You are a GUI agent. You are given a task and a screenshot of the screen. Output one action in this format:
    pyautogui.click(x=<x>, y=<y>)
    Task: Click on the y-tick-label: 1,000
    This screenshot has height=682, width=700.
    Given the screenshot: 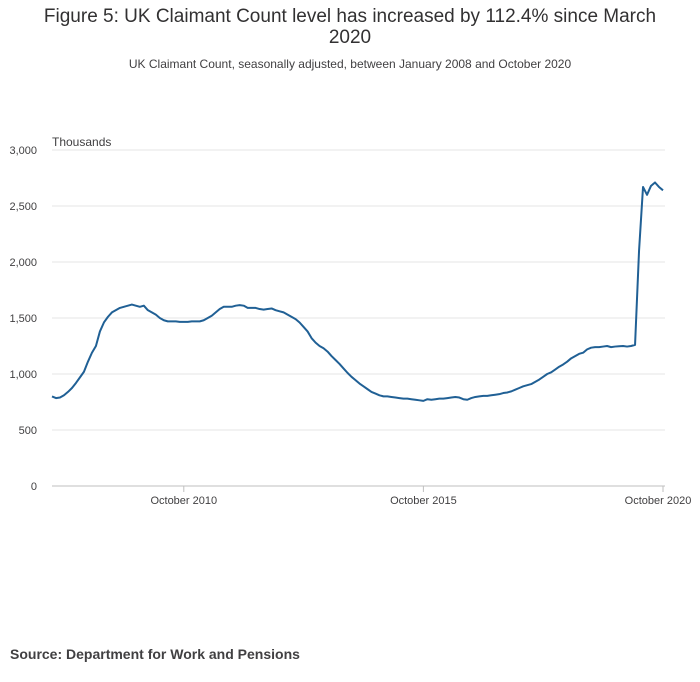 What is the action you would take?
    pyautogui.click(x=23, y=375)
    